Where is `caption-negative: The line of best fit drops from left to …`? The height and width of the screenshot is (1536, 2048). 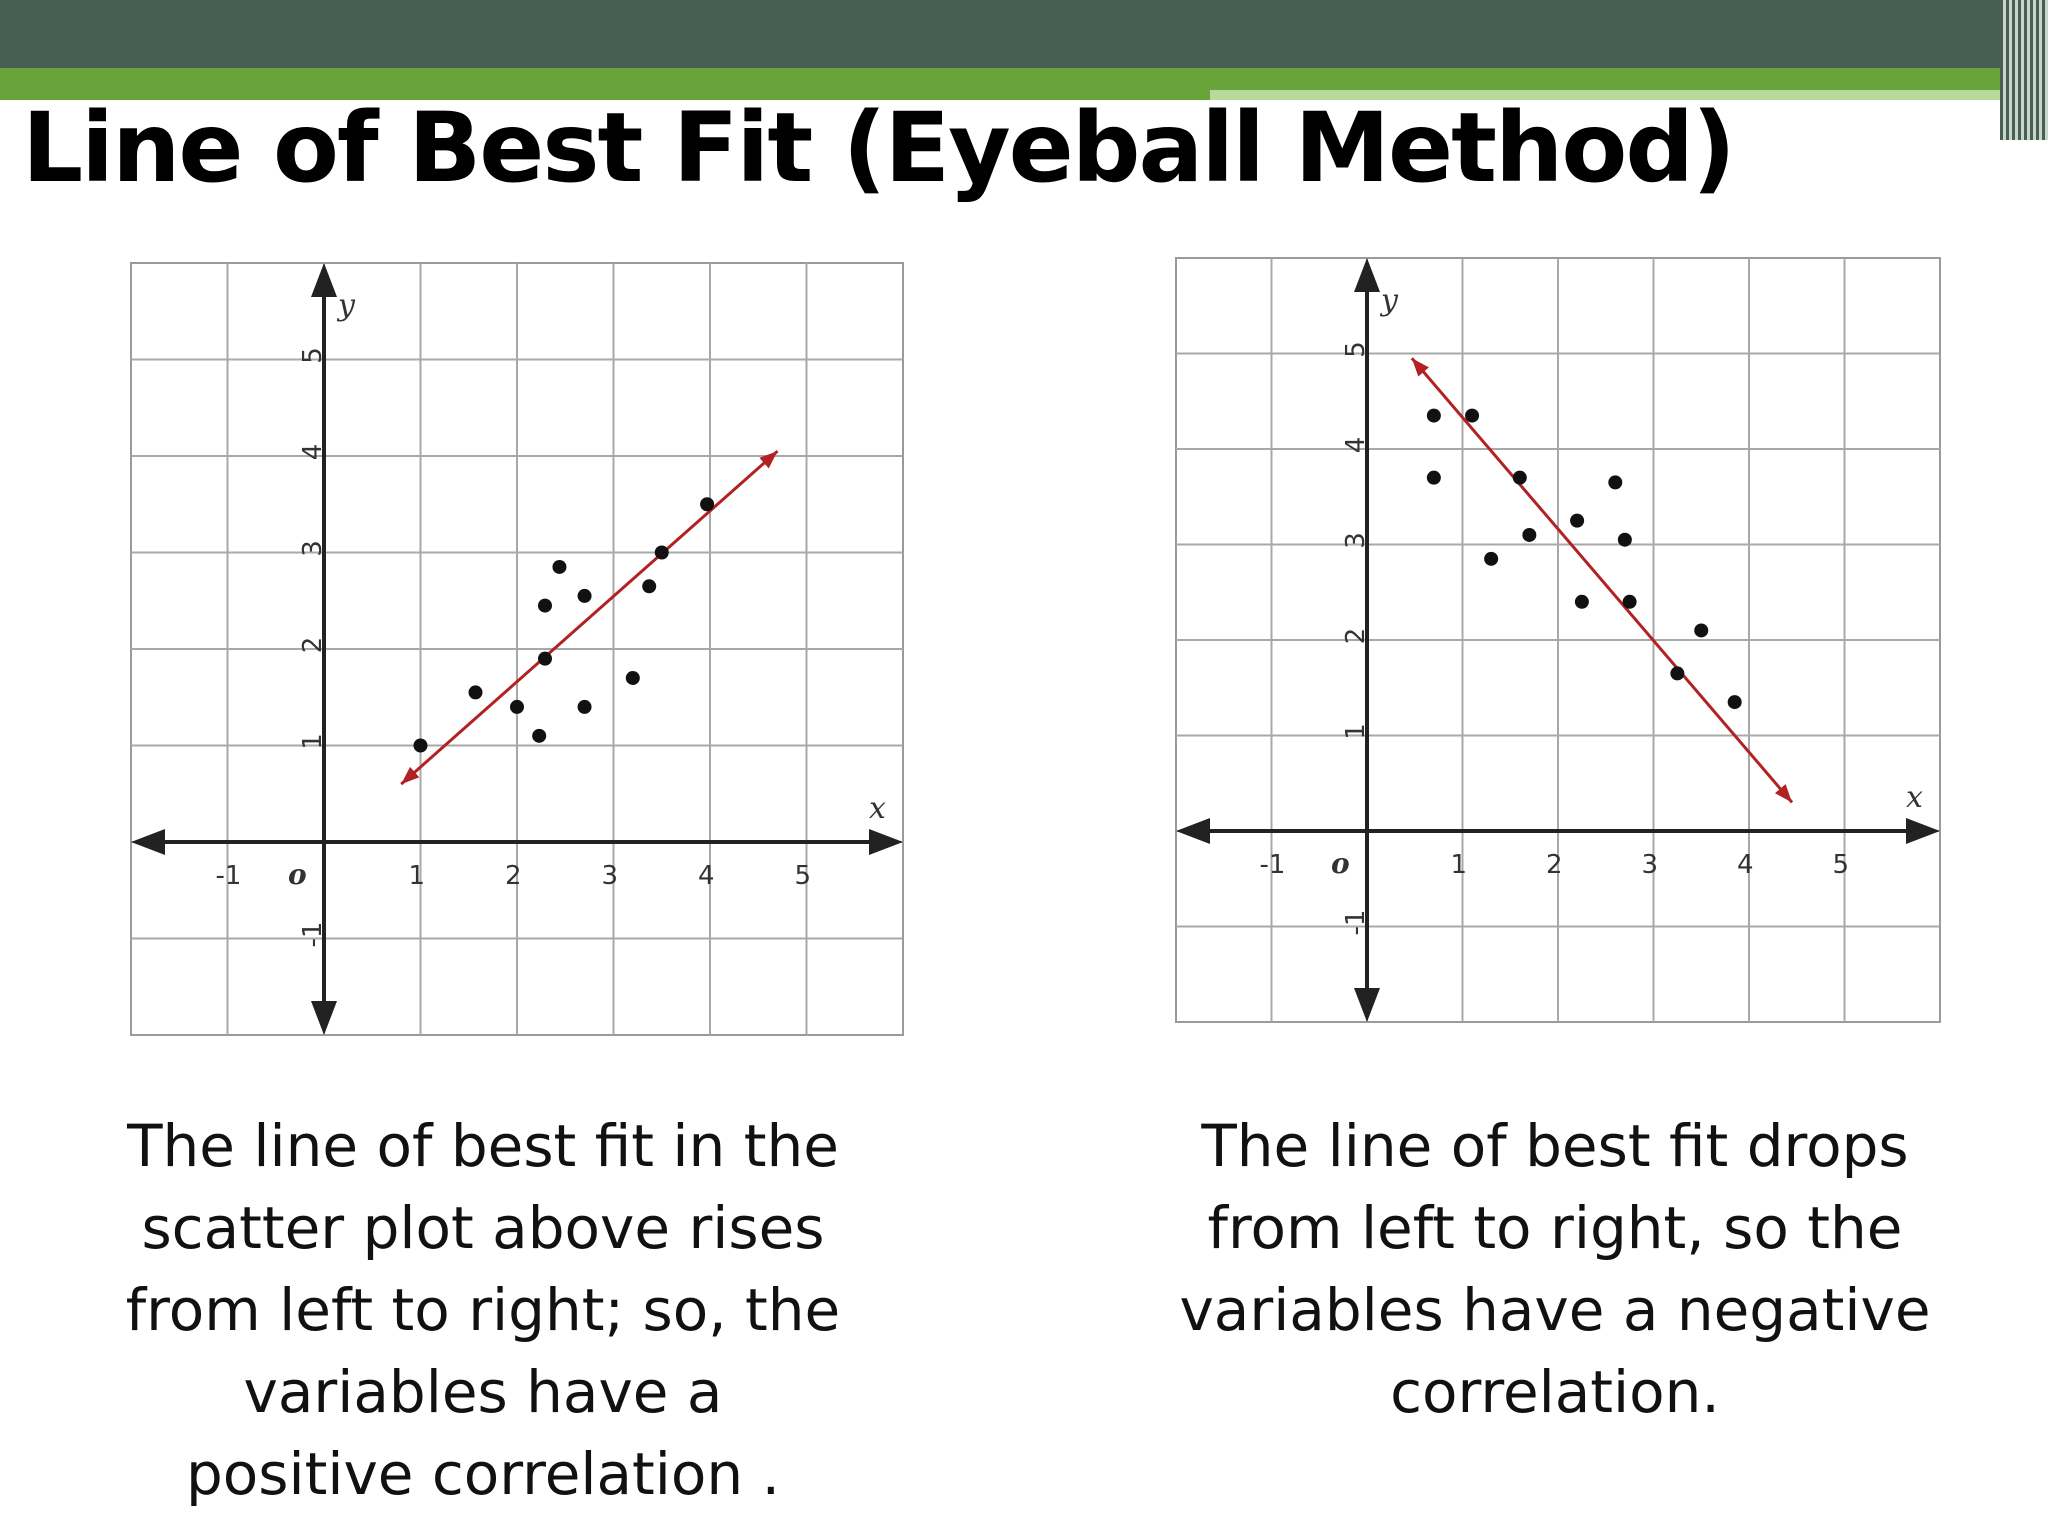
caption-negative: The line of best fit drops from left to … is located at coordinates (1555, 1269).